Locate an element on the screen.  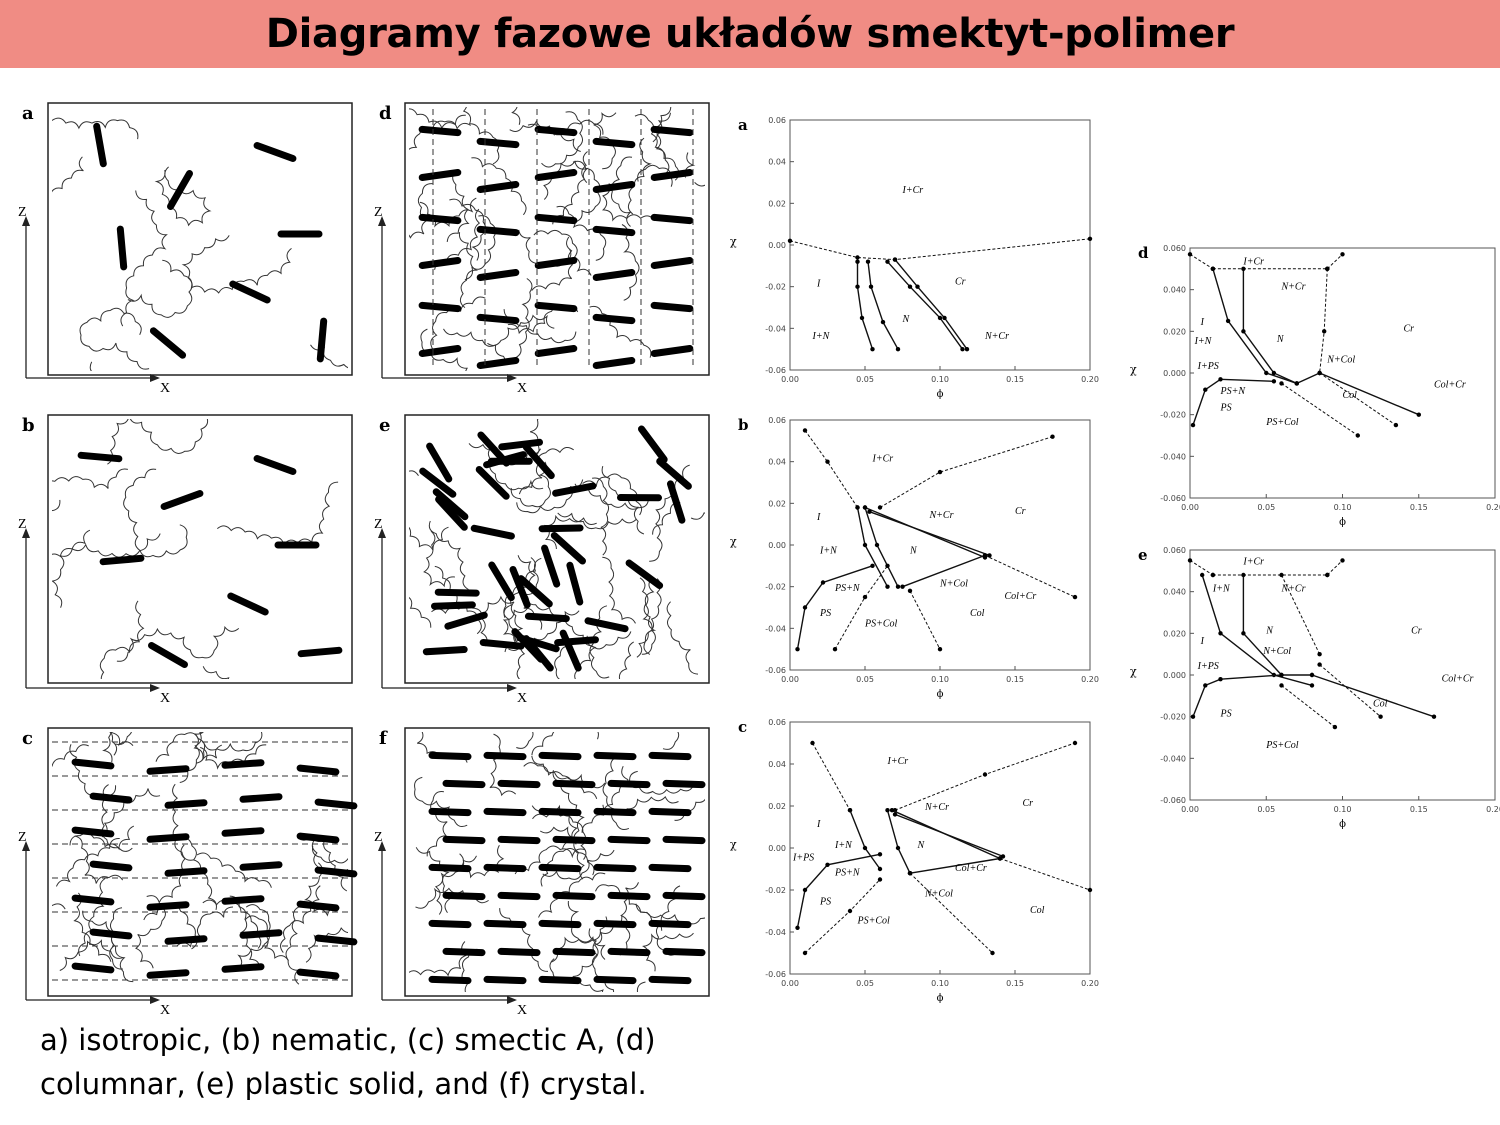
region-label: I is located at coordinates (818, 284).